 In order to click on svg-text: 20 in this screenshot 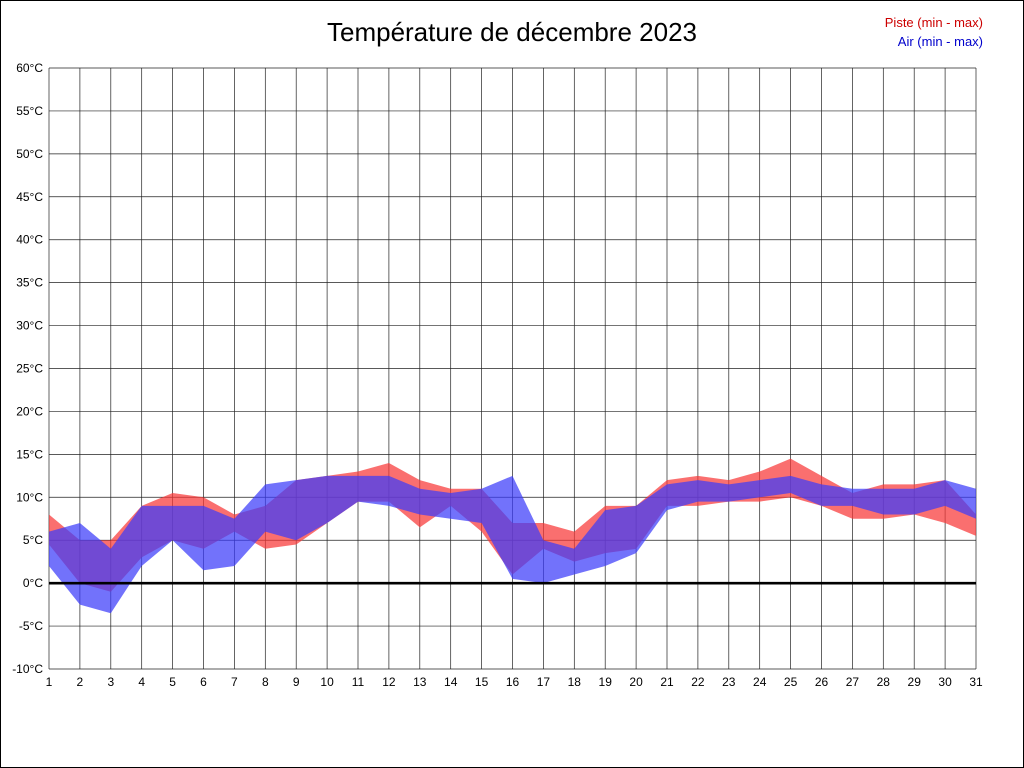, I will do `click(636, 682)`.